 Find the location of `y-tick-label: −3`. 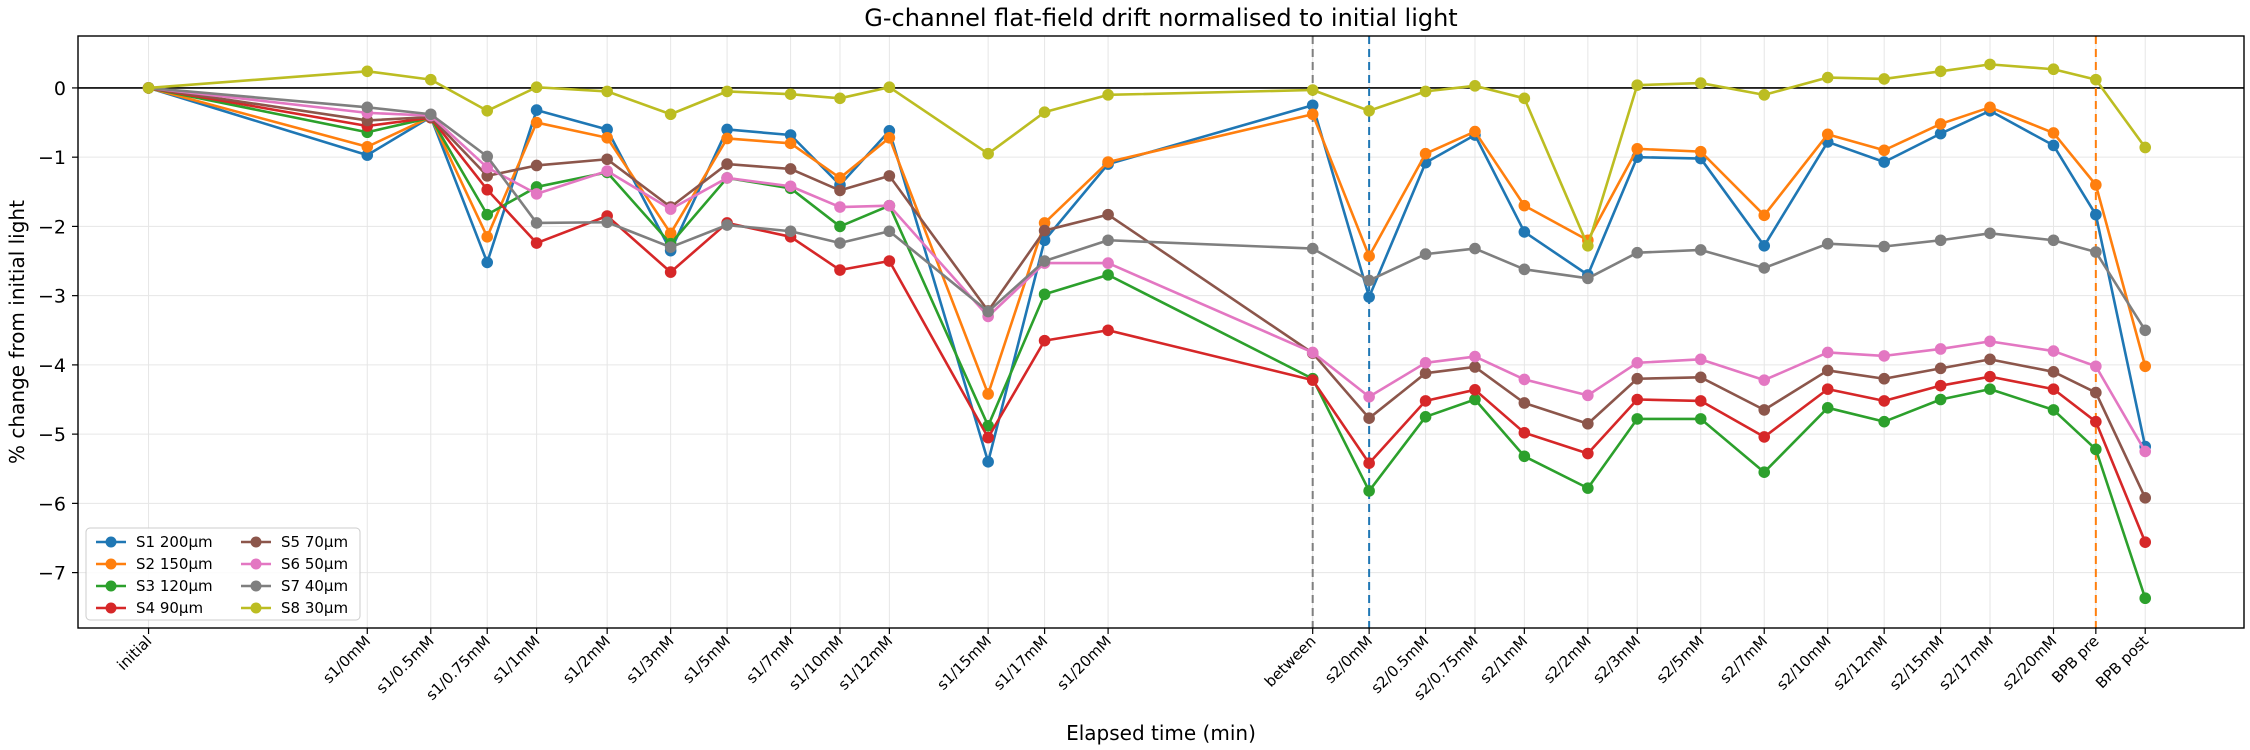

y-tick-label: −3 is located at coordinates (52, 297).